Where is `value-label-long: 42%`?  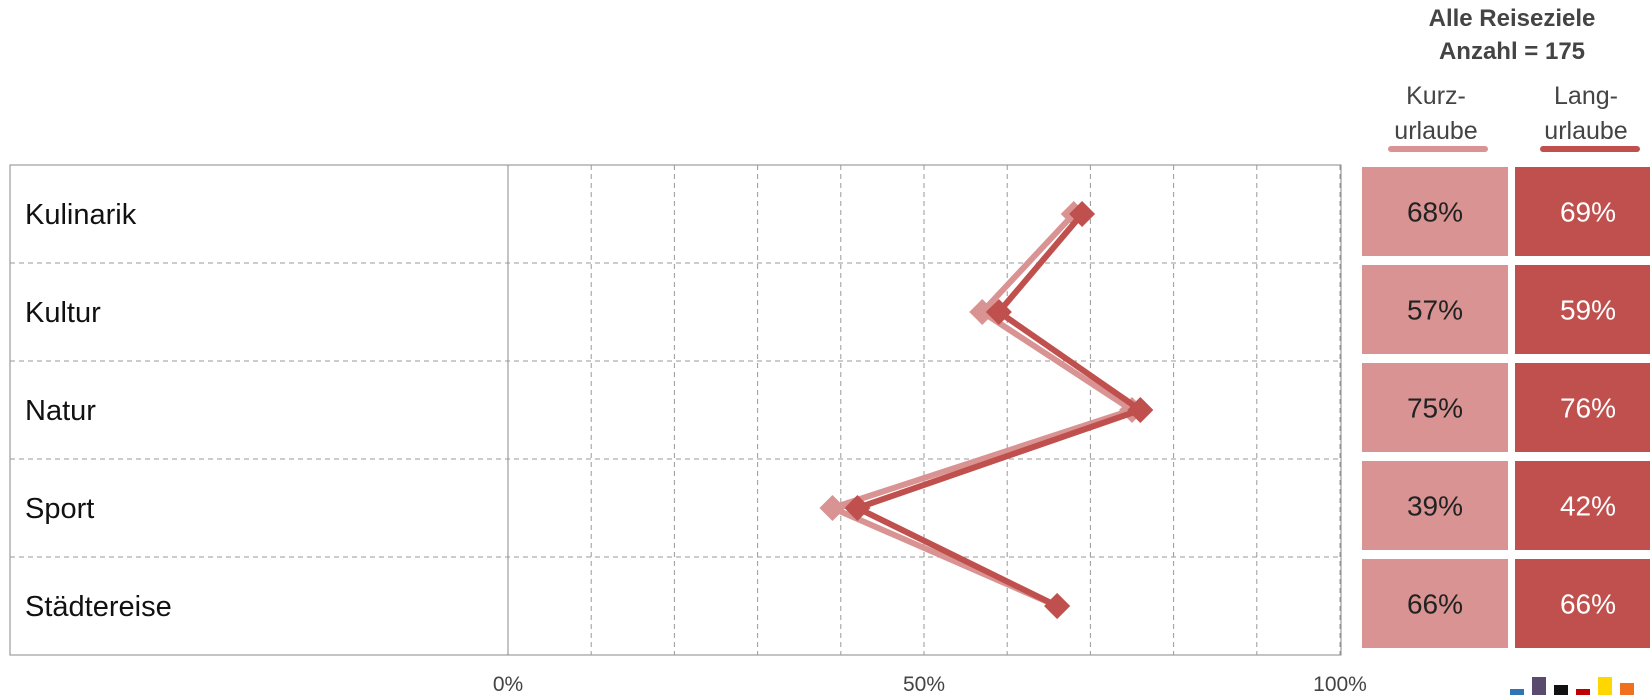 value-label-long: 42% is located at coordinates (1588, 506).